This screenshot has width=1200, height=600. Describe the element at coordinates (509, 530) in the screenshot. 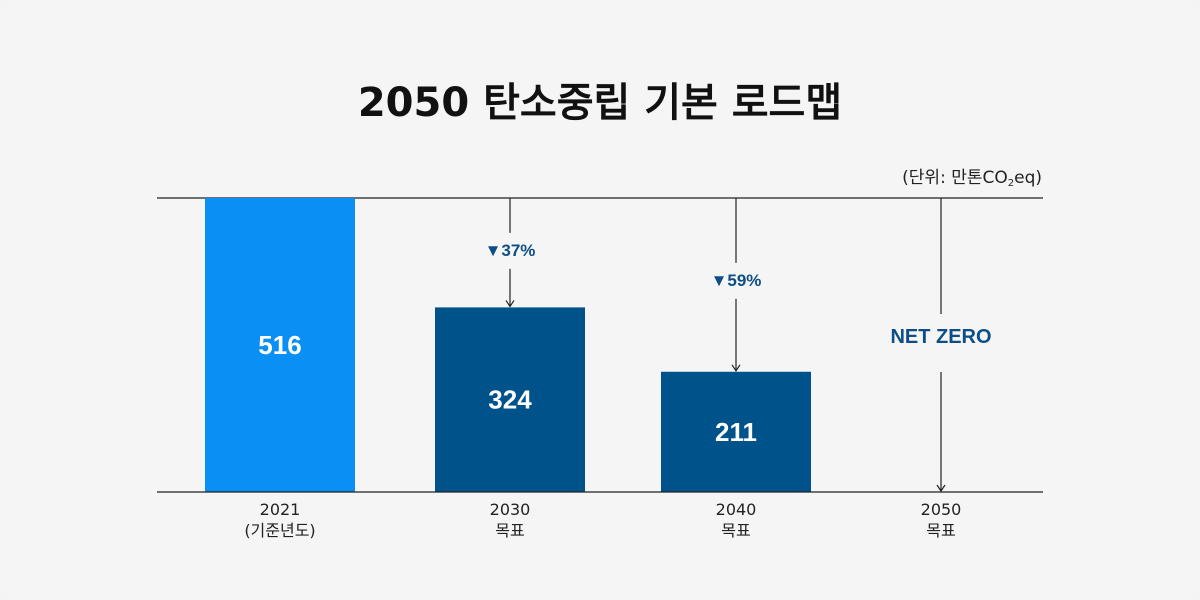

I see `x-tick-sublabel-2030: 목표` at that location.